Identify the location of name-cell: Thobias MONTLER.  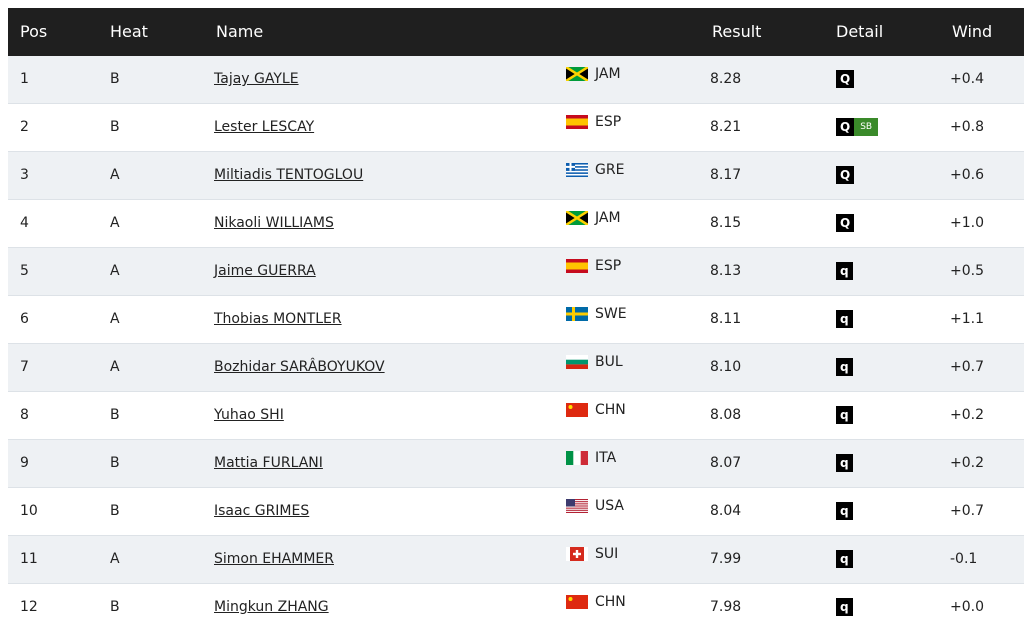
(278, 319).